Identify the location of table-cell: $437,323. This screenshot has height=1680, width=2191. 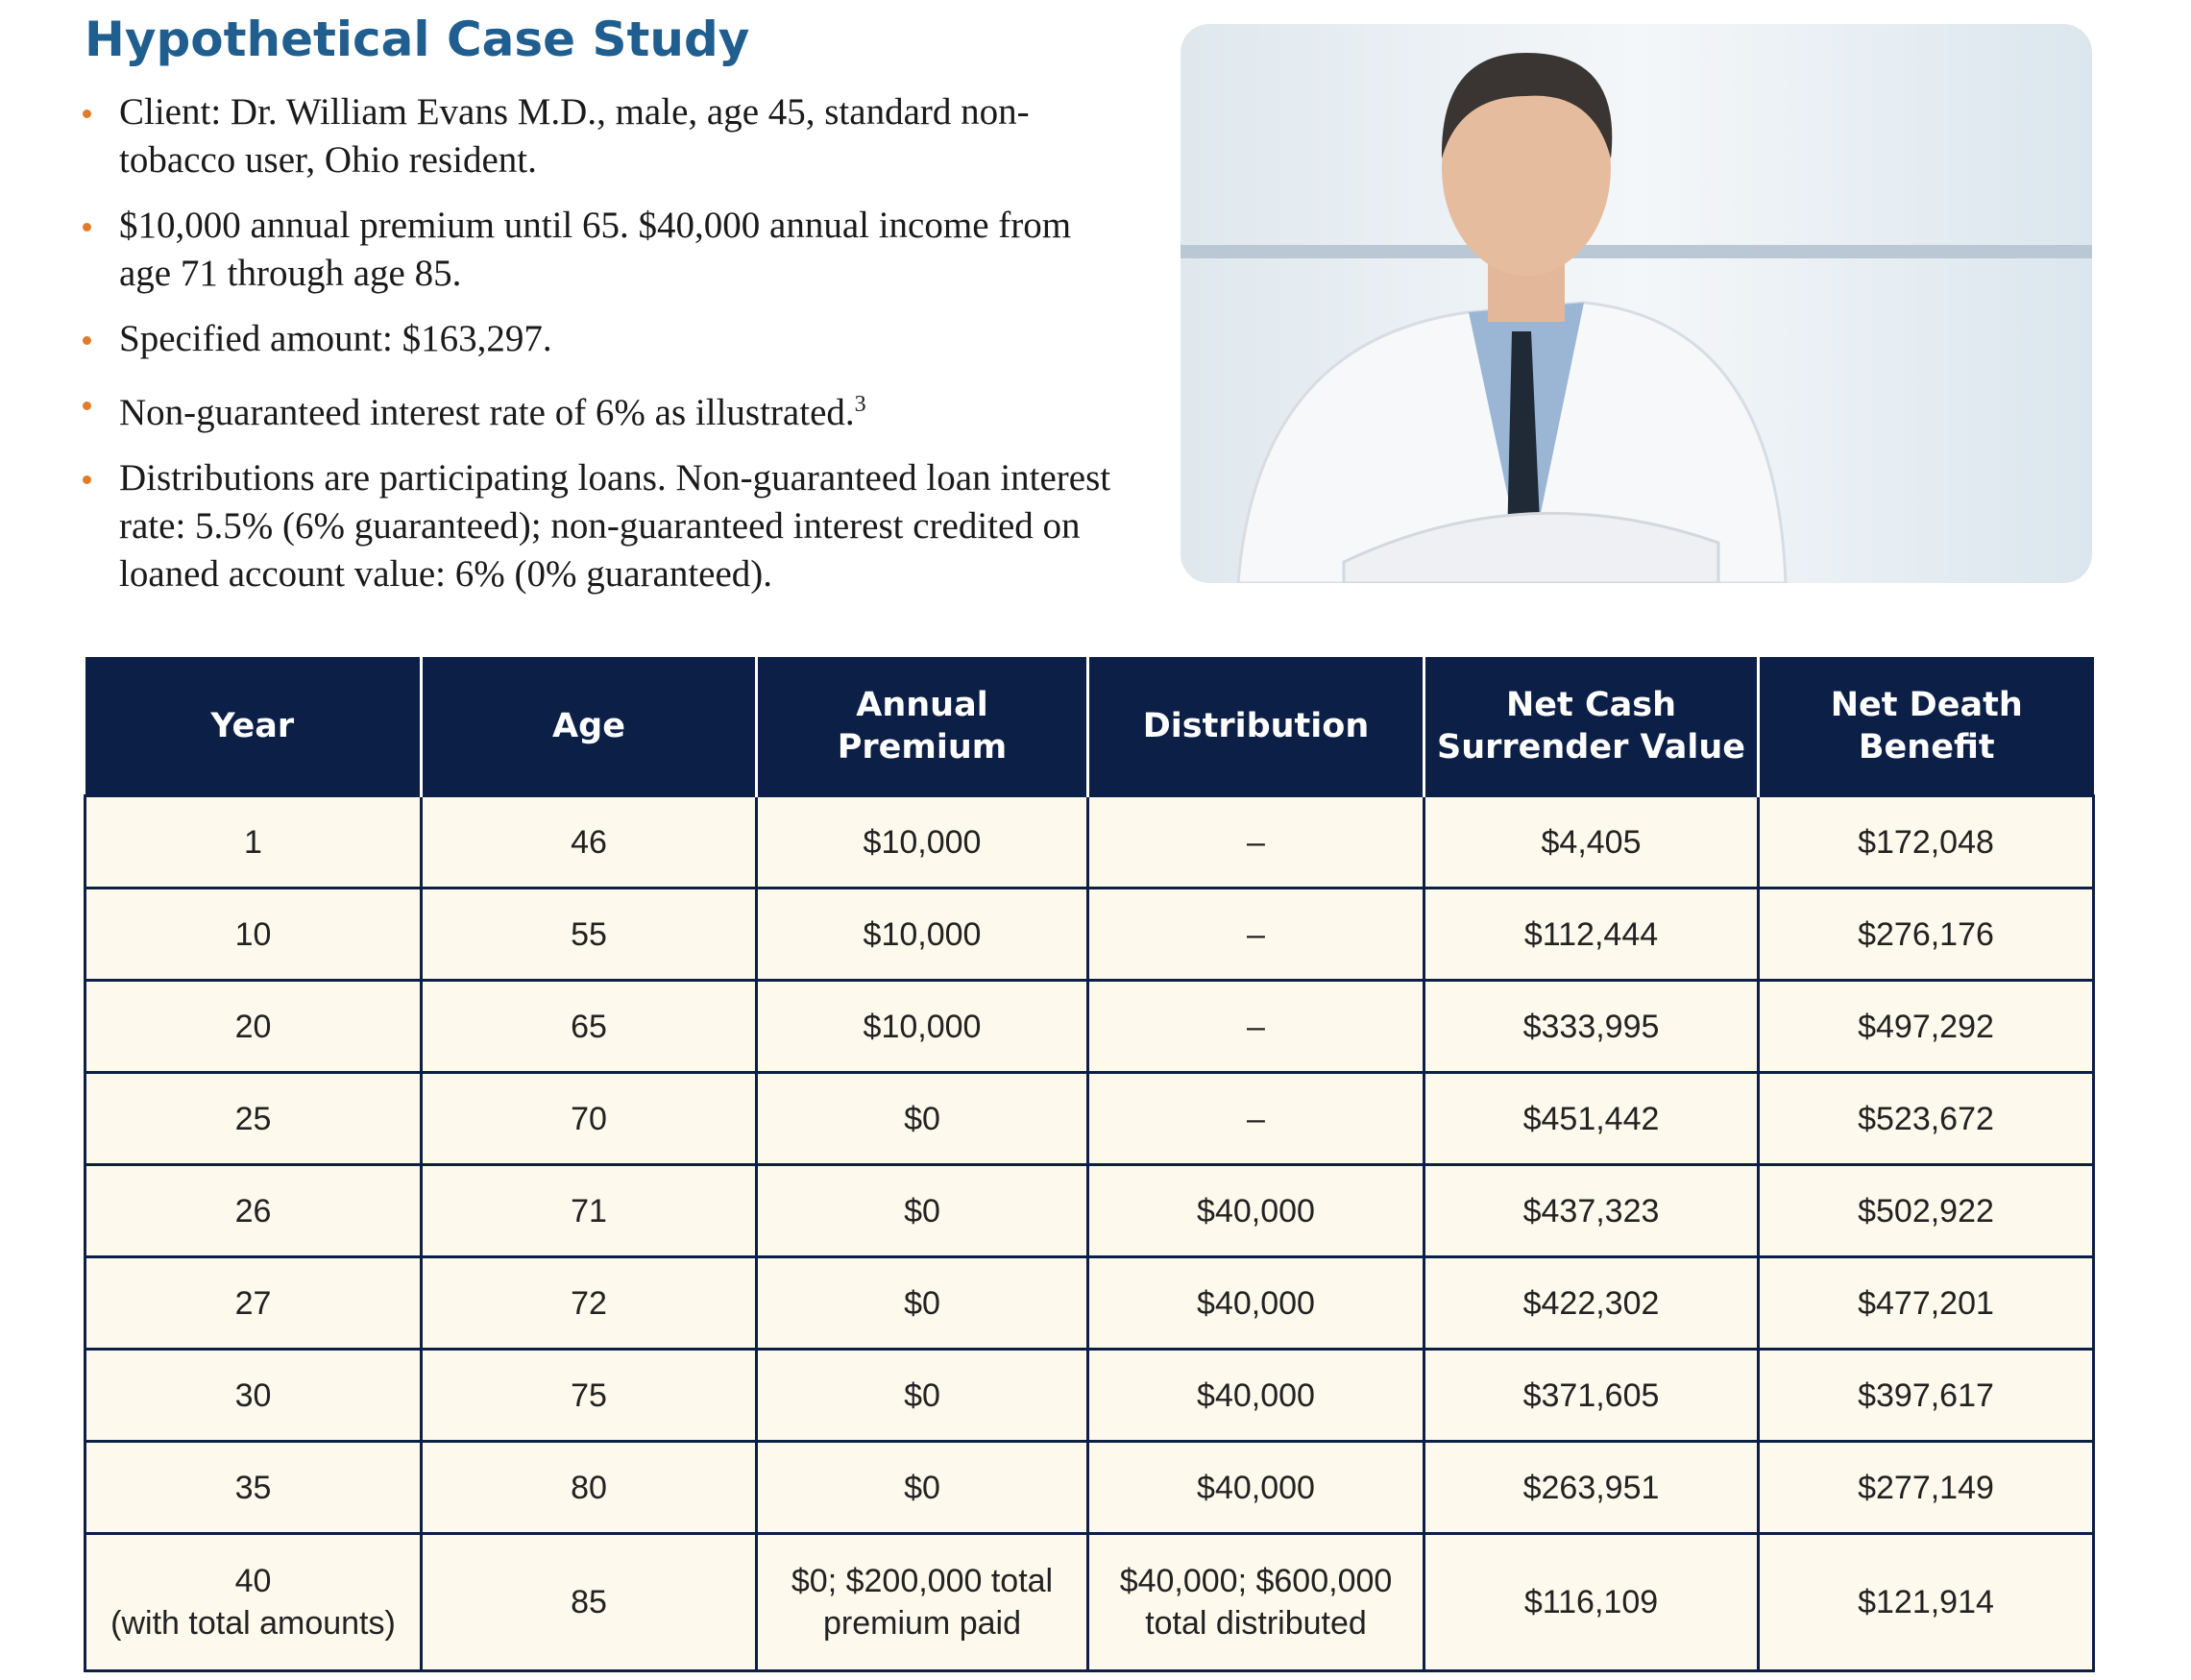
(1591, 1210).